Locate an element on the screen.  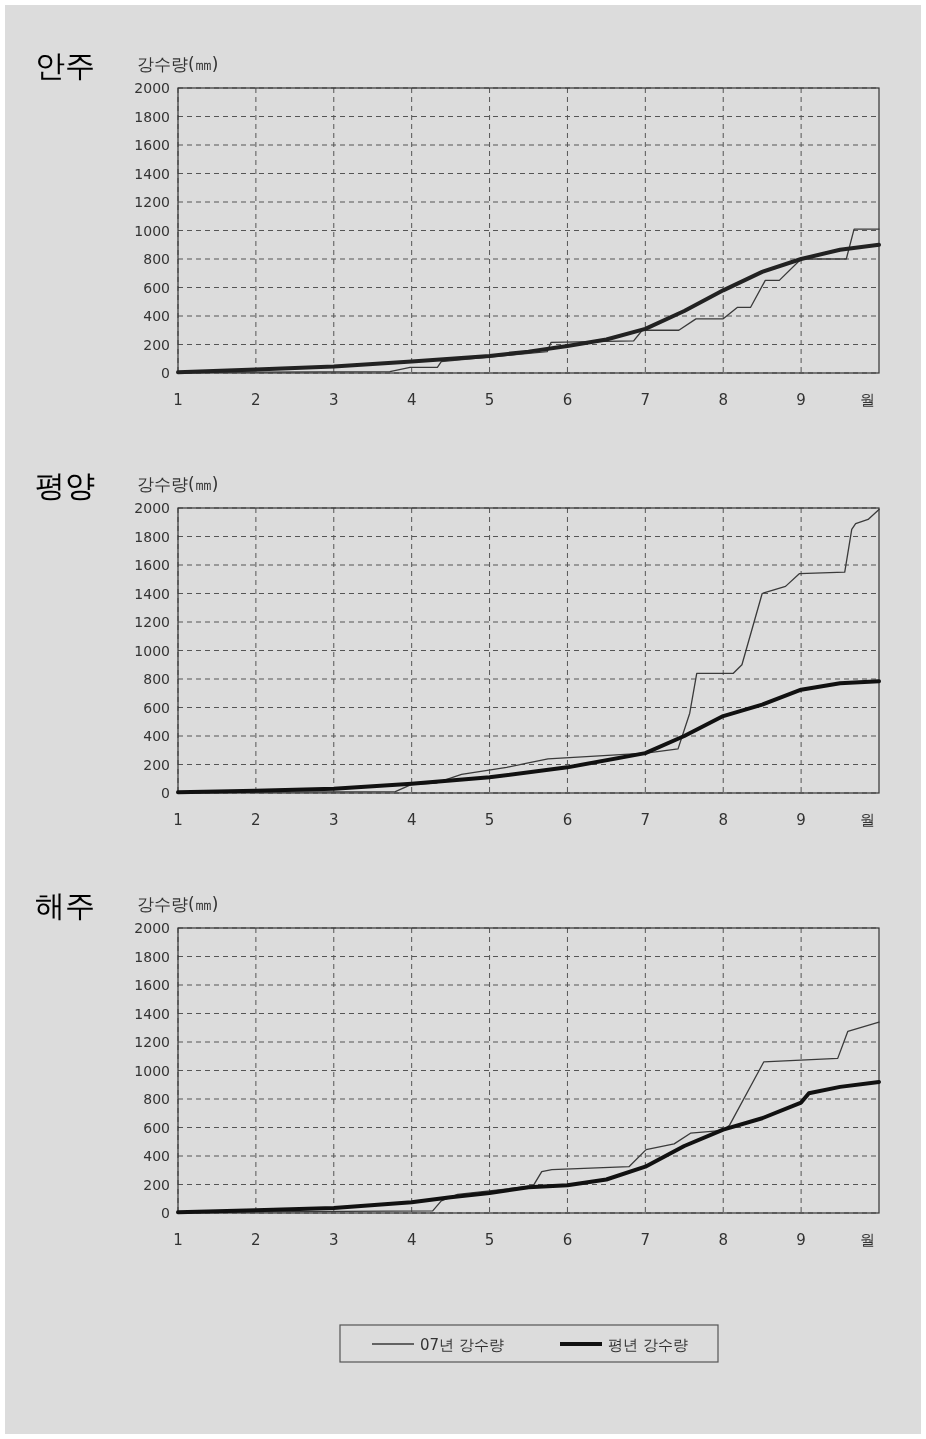
chart-title: 해주 is located at coordinates (65, 905).